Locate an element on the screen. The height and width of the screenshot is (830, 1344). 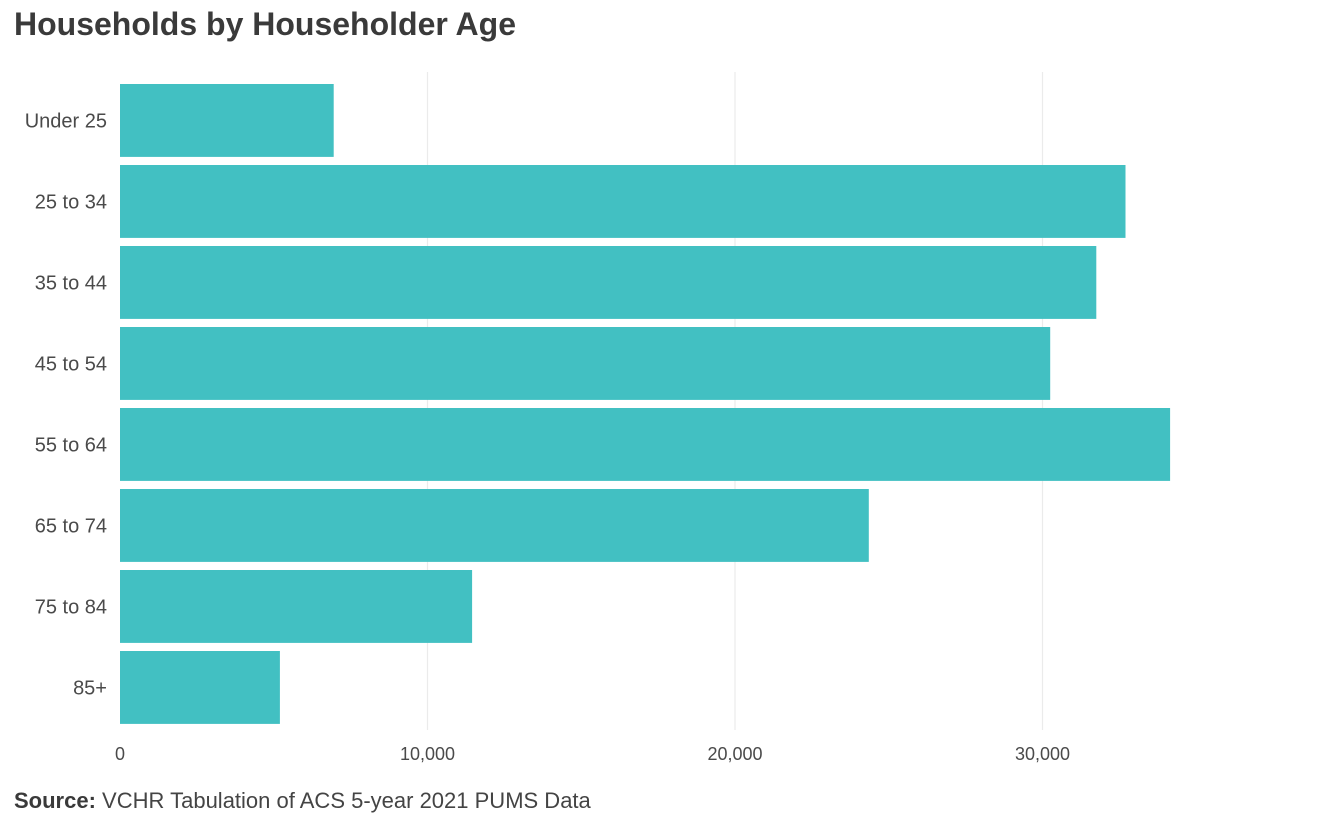
category-label: 65 to 74 is located at coordinates (71, 527).